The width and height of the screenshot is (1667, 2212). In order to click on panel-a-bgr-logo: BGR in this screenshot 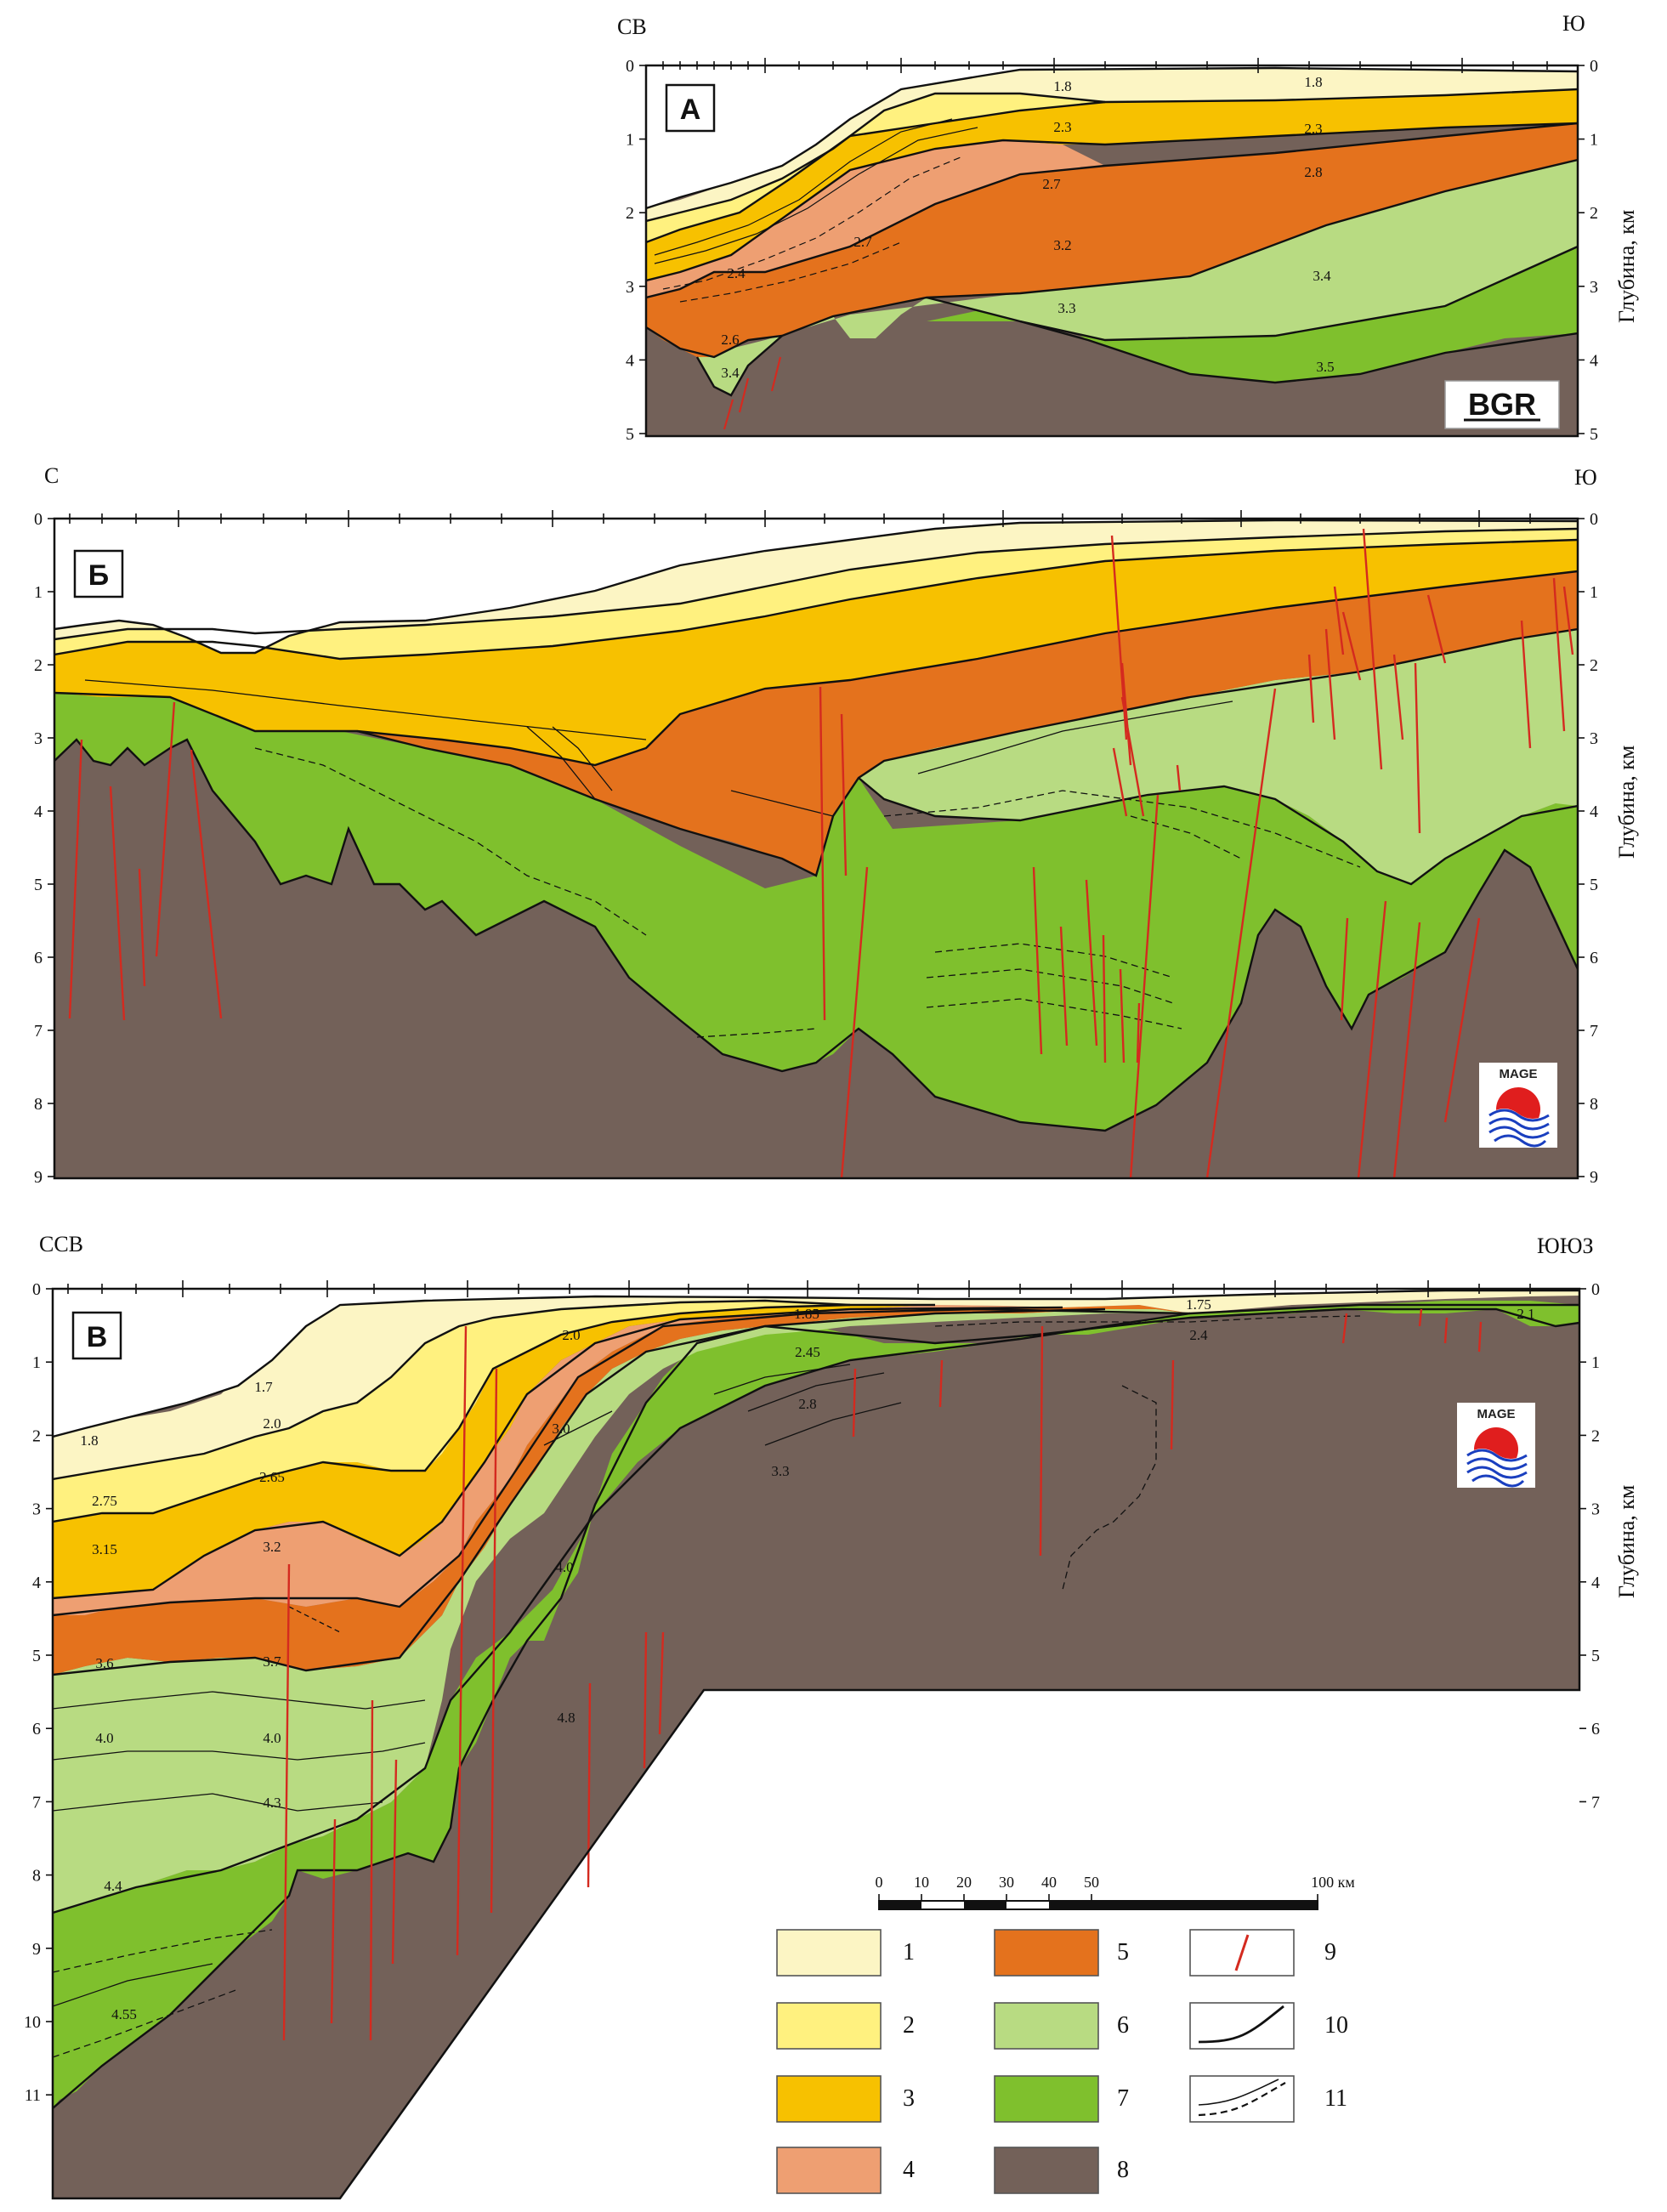, I will do `click(1502, 404)`.